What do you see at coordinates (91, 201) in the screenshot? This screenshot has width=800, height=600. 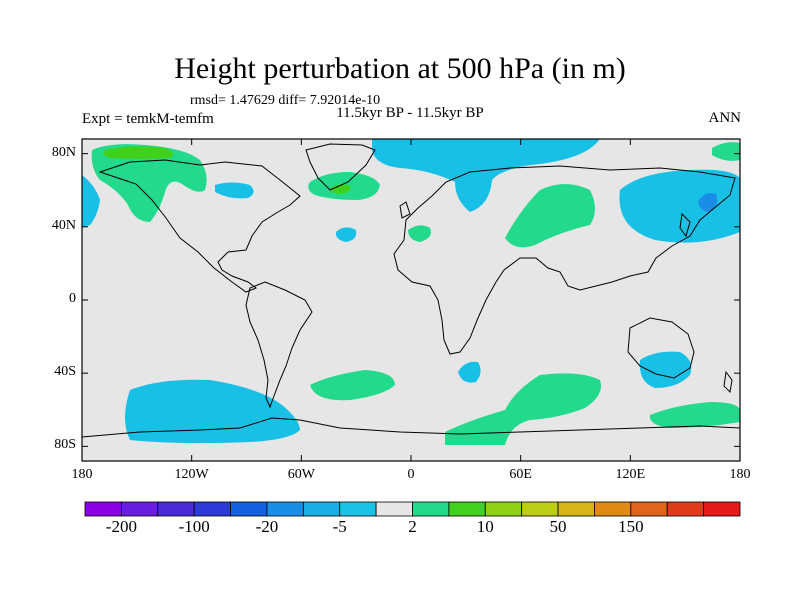 I see `negative-region-northwest-america` at bounding box center [91, 201].